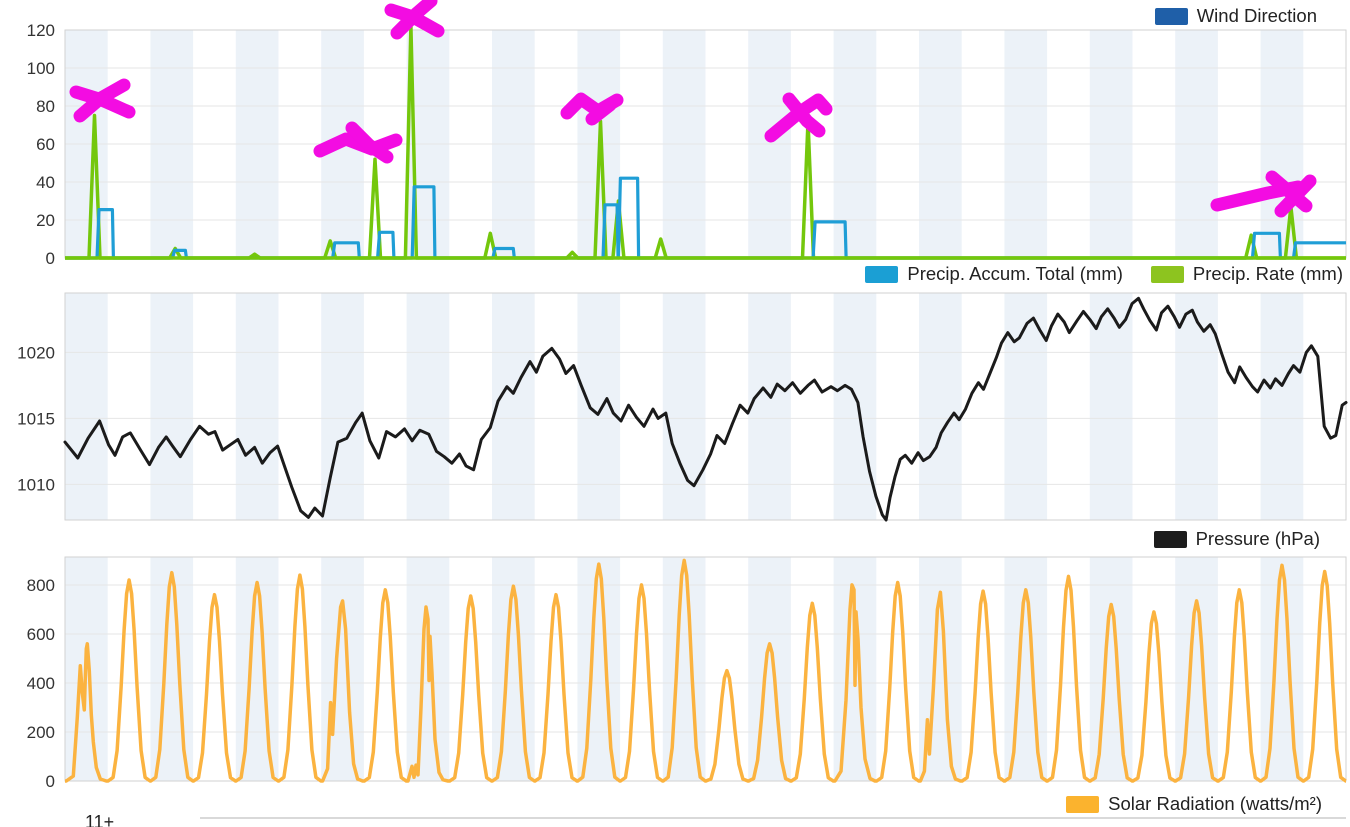 Image resolution: width=1350 pixels, height=827 pixels. What do you see at coordinates (882, 274) in the screenshot?
I see `precip-accum-swatch` at bounding box center [882, 274].